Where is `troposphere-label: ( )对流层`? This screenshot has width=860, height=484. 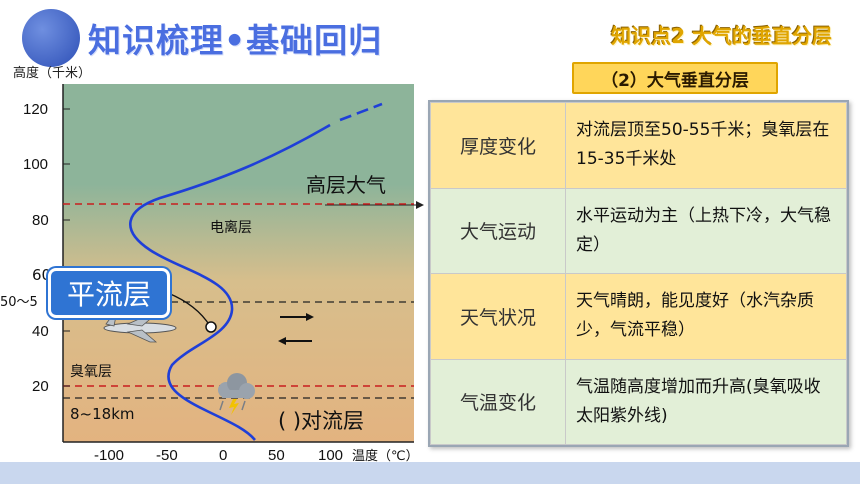
troposphere-label: ( )对流层 is located at coordinates (321, 421).